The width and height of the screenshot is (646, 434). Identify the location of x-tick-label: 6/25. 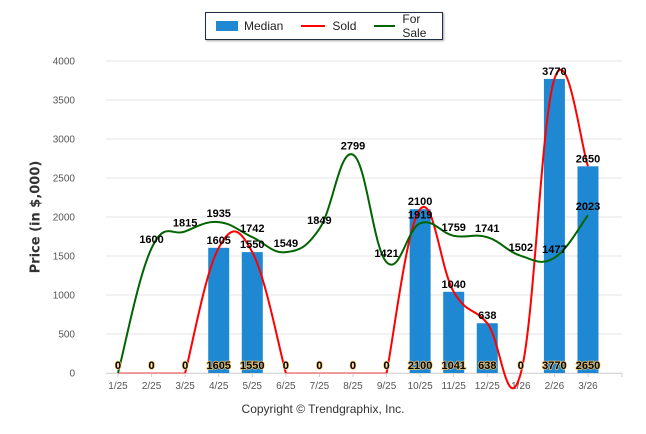
(286, 386).